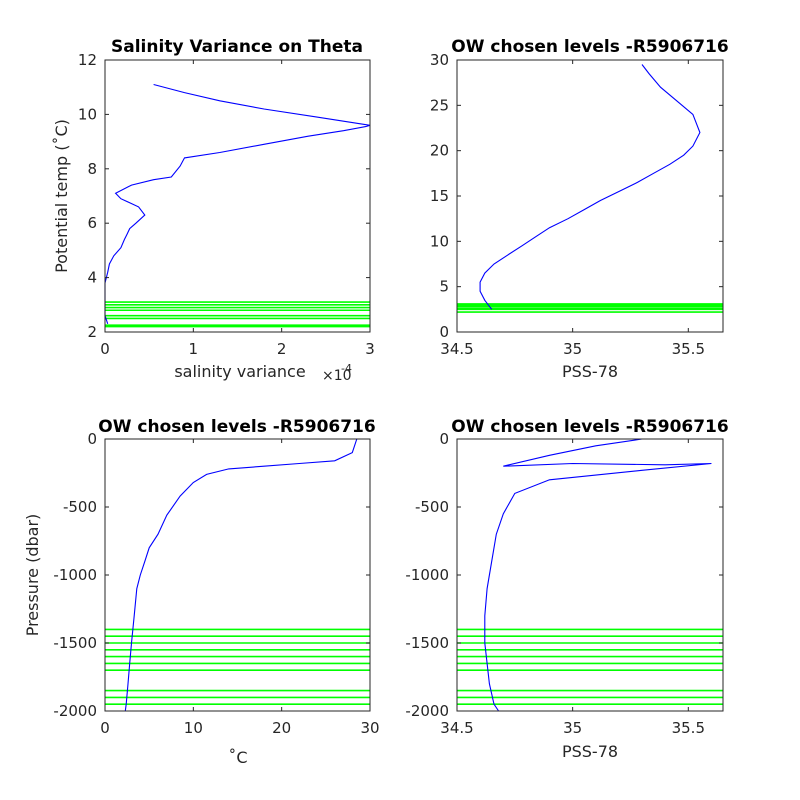 This screenshot has height=800, width=800. What do you see at coordinates (346, 368) in the screenshot?
I see `x-exponent-power: -4` at bounding box center [346, 368].